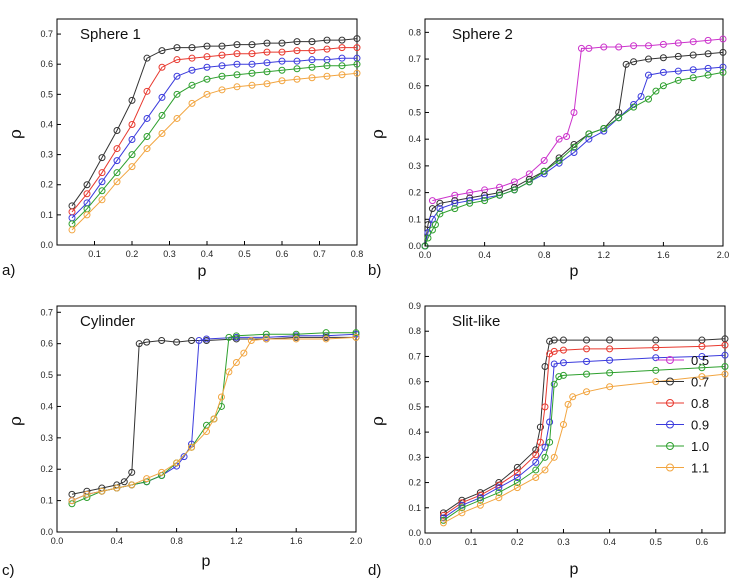 This screenshot has width=737, height=581. What do you see at coordinates (604, 255) in the screenshot?
I see `x-tick-label: 1.2` at bounding box center [604, 255].